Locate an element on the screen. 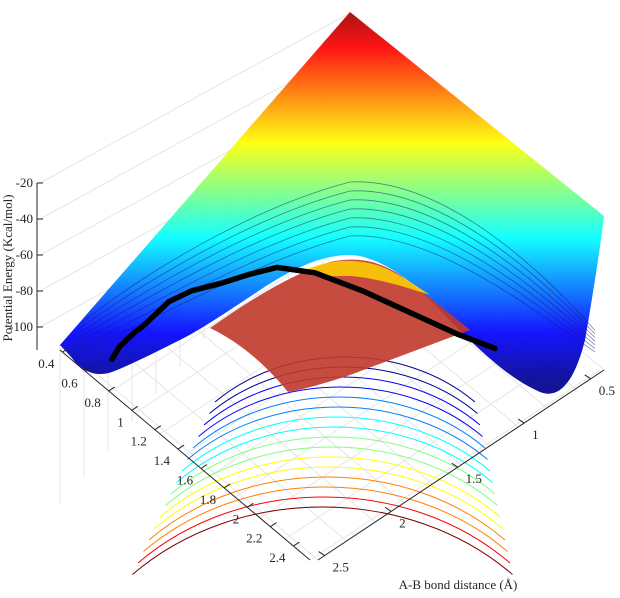 The width and height of the screenshot is (620, 598). x-axis-label: A-B bond distance (Å) is located at coordinates (458, 584).